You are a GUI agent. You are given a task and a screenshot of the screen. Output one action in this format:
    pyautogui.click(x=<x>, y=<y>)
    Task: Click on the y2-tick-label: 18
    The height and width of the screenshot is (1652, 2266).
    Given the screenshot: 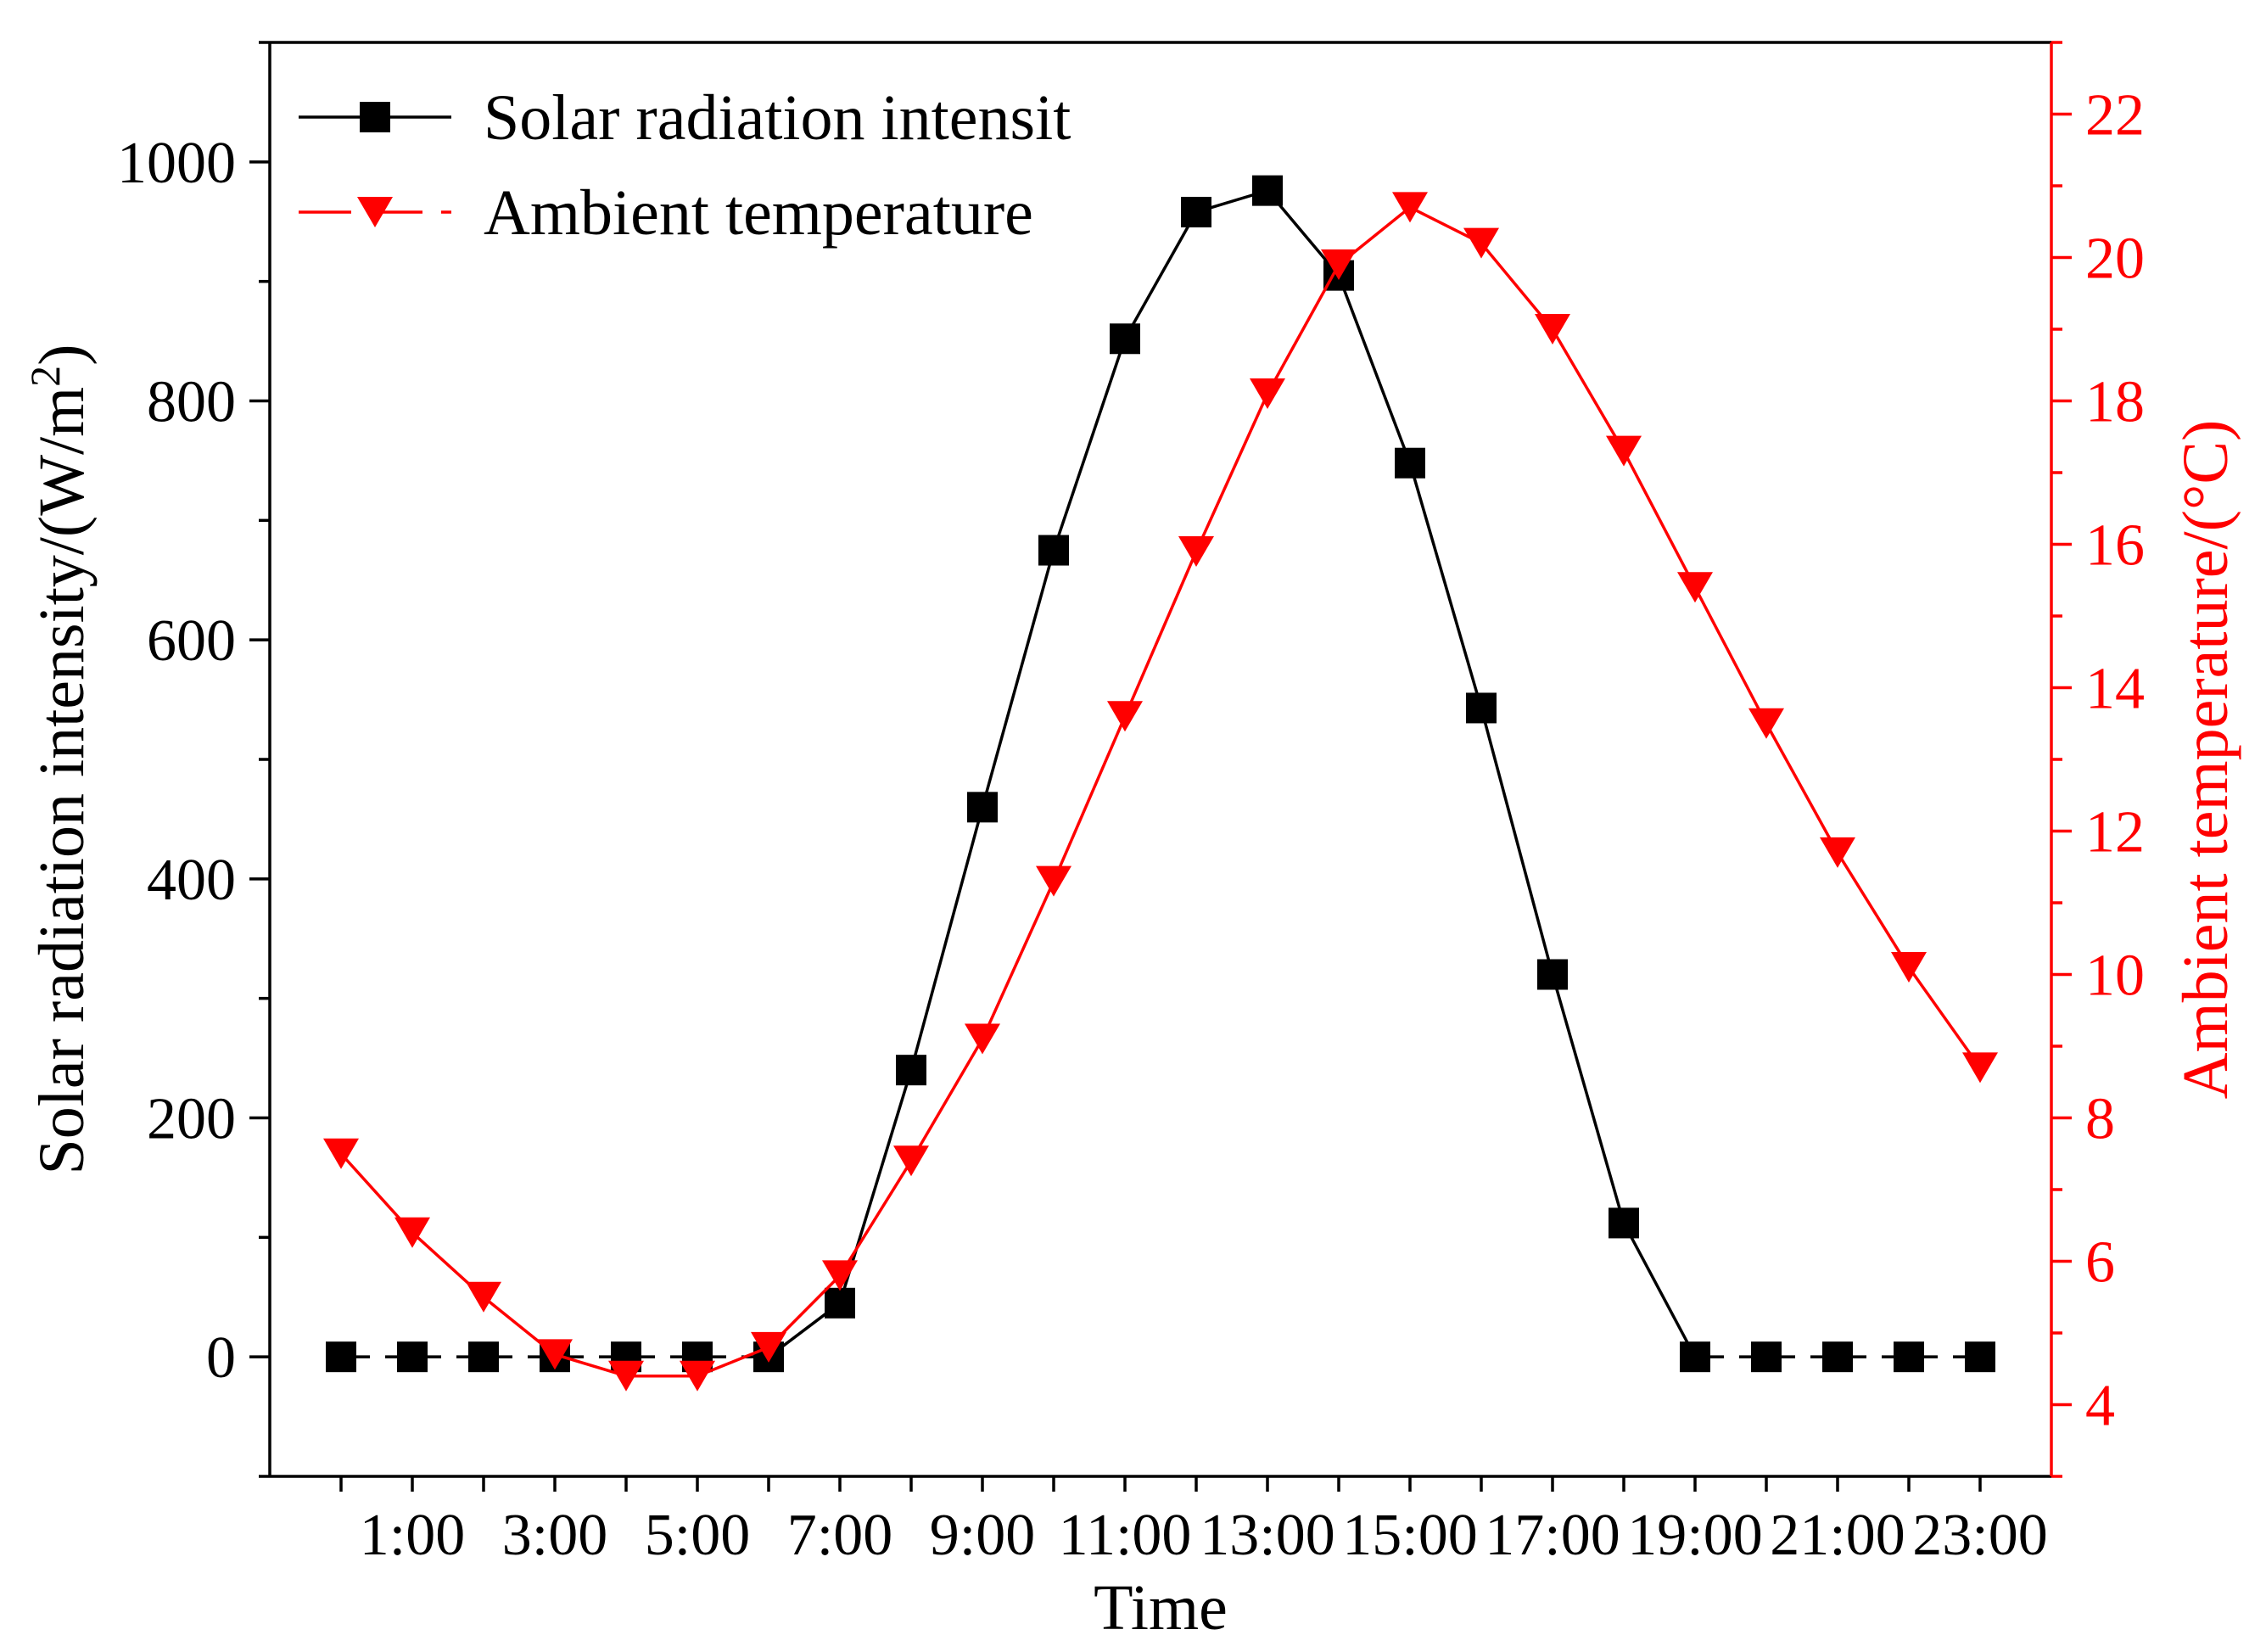 What is the action you would take?
    pyautogui.click(x=2115, y=402)
    